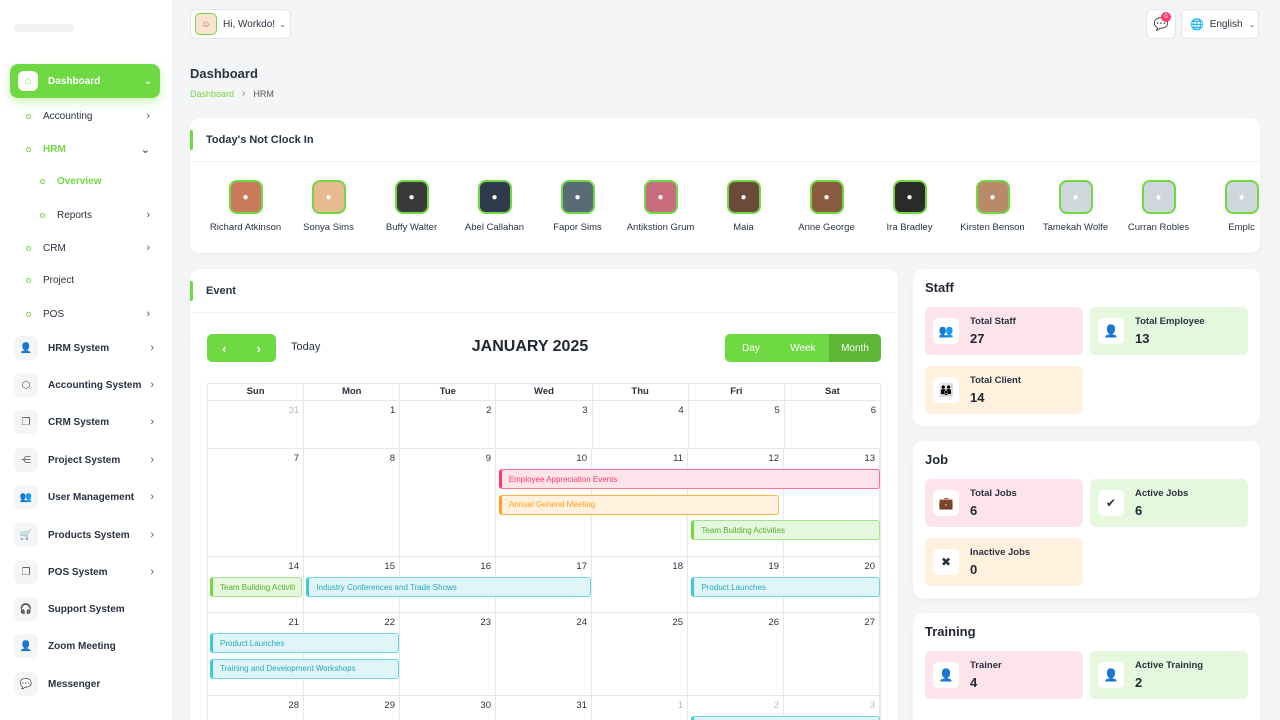 The width and height of the screenshot is (1280, 720). I want to click on calendar-day: 30, so click(448, 708).